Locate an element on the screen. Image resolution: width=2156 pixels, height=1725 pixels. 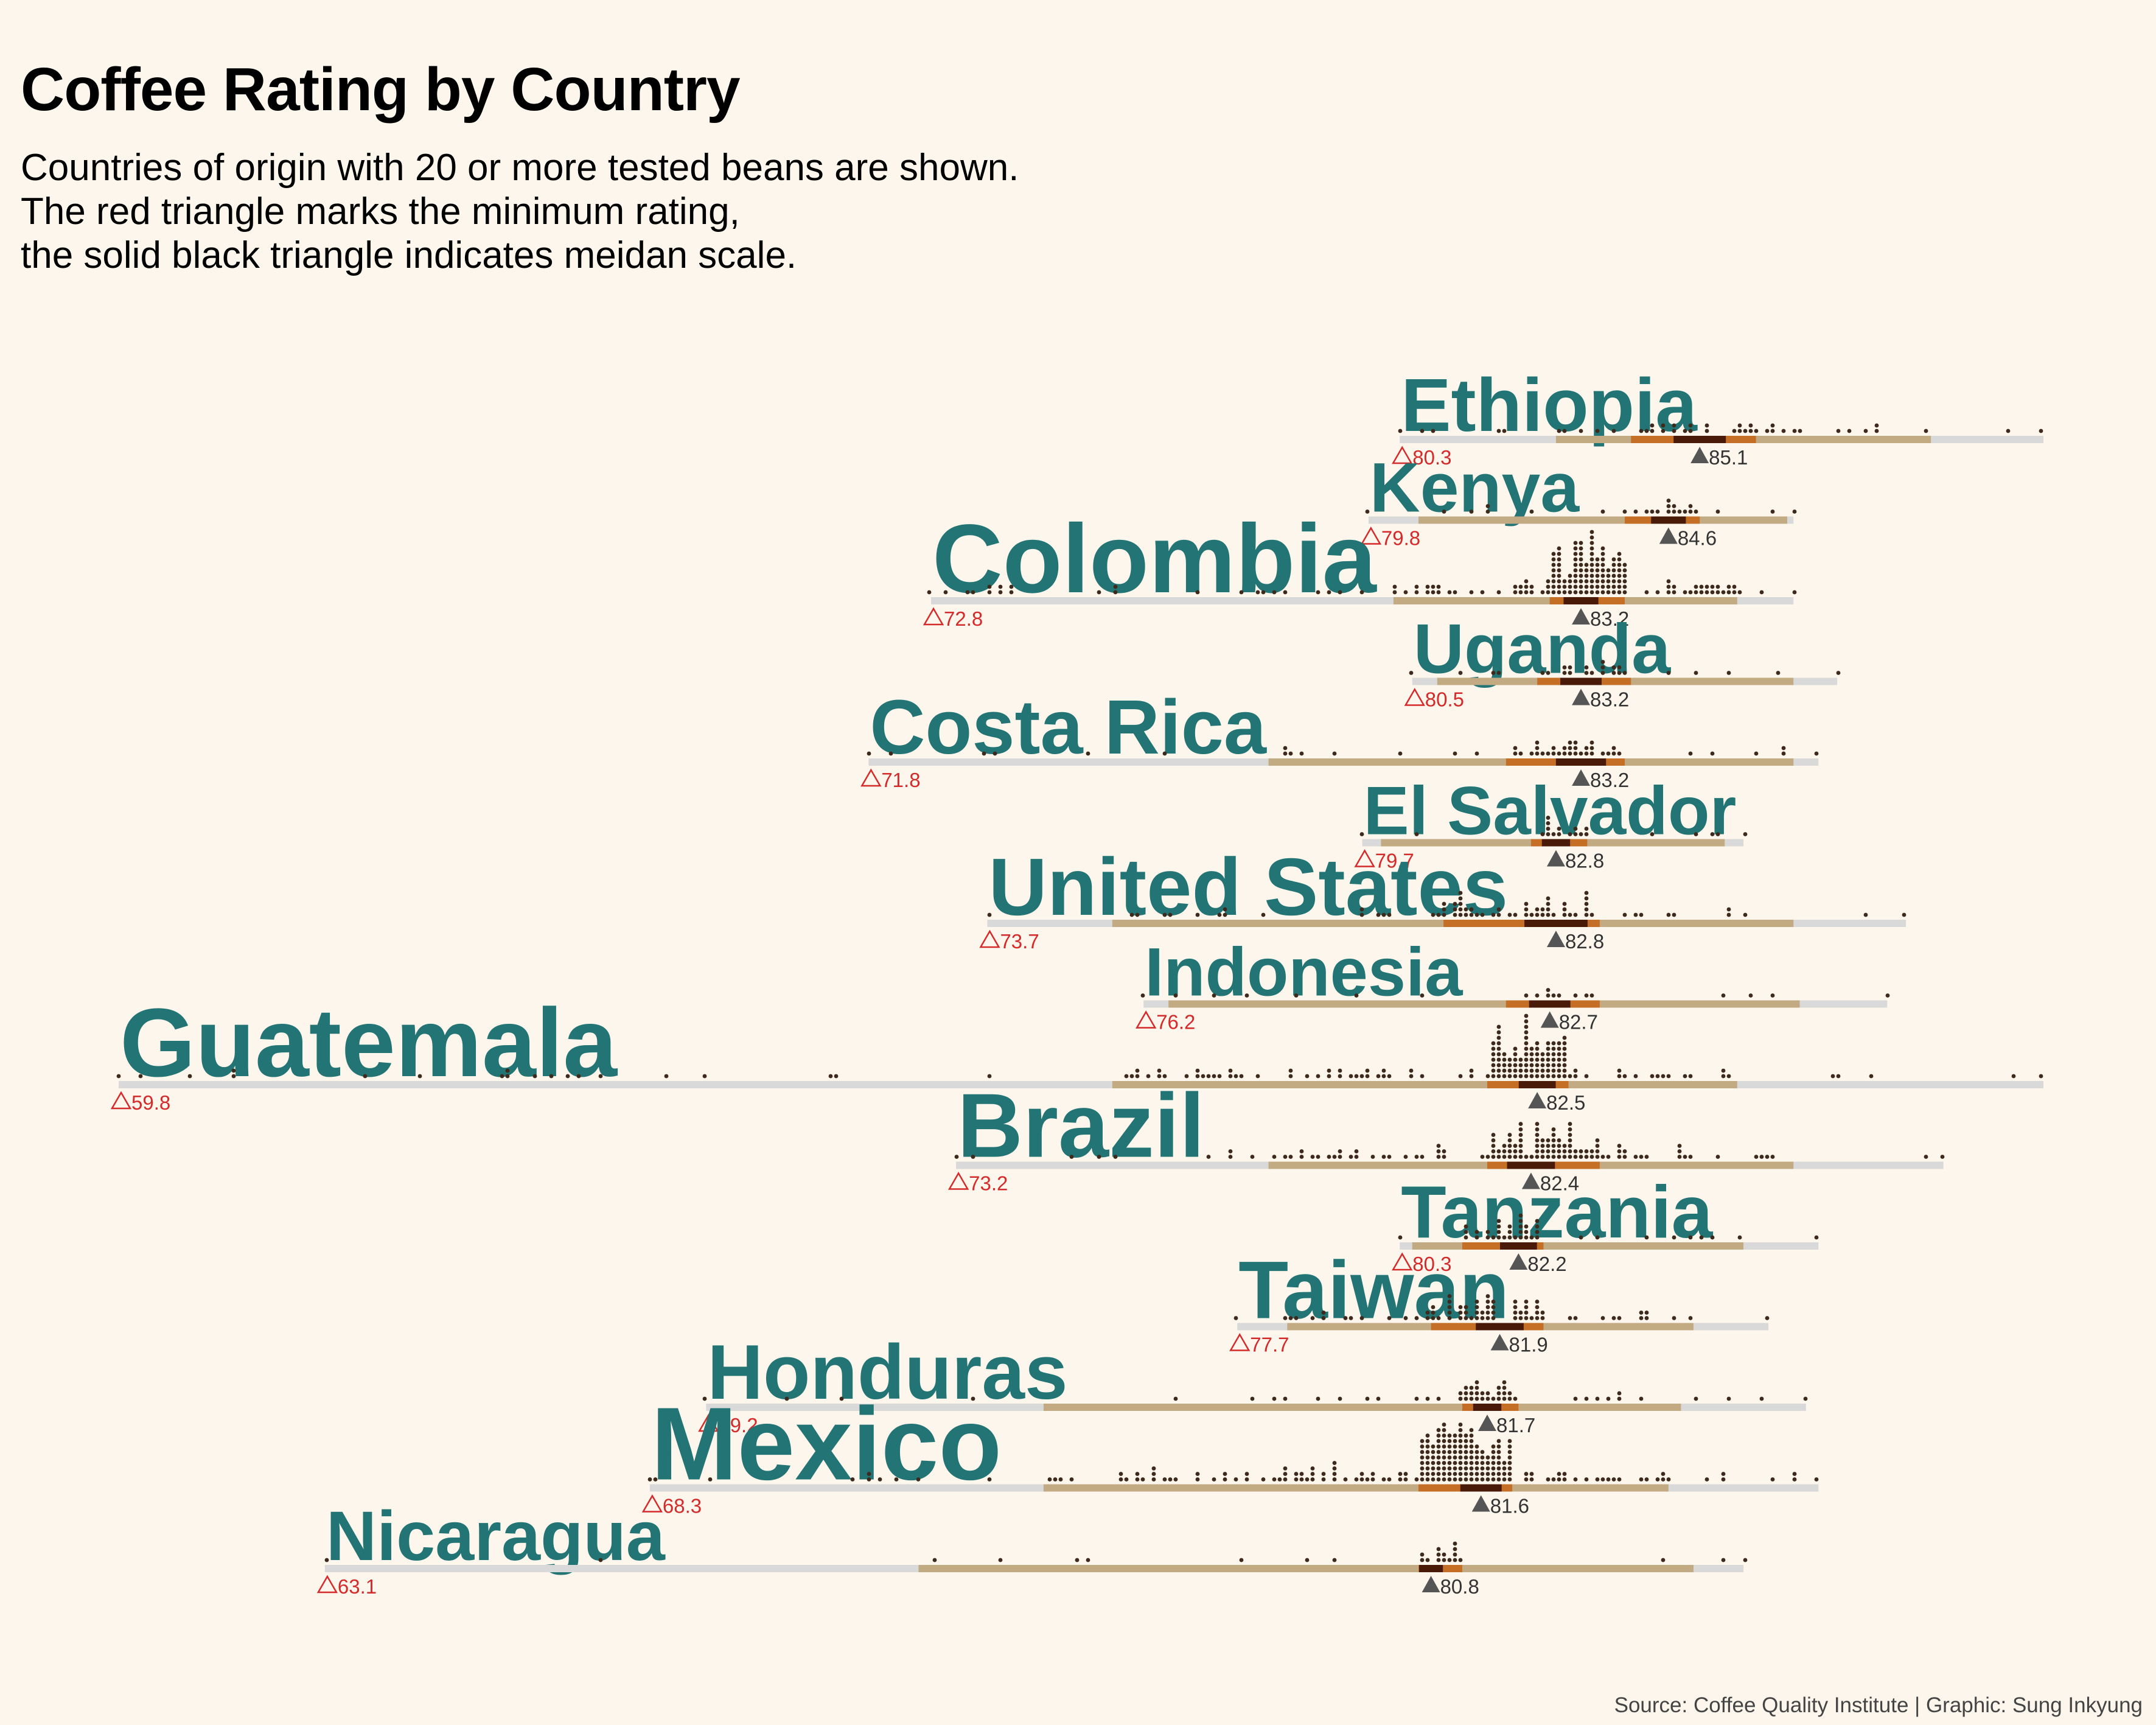
median-marker-triangle is located at coordinates (1581, 616).